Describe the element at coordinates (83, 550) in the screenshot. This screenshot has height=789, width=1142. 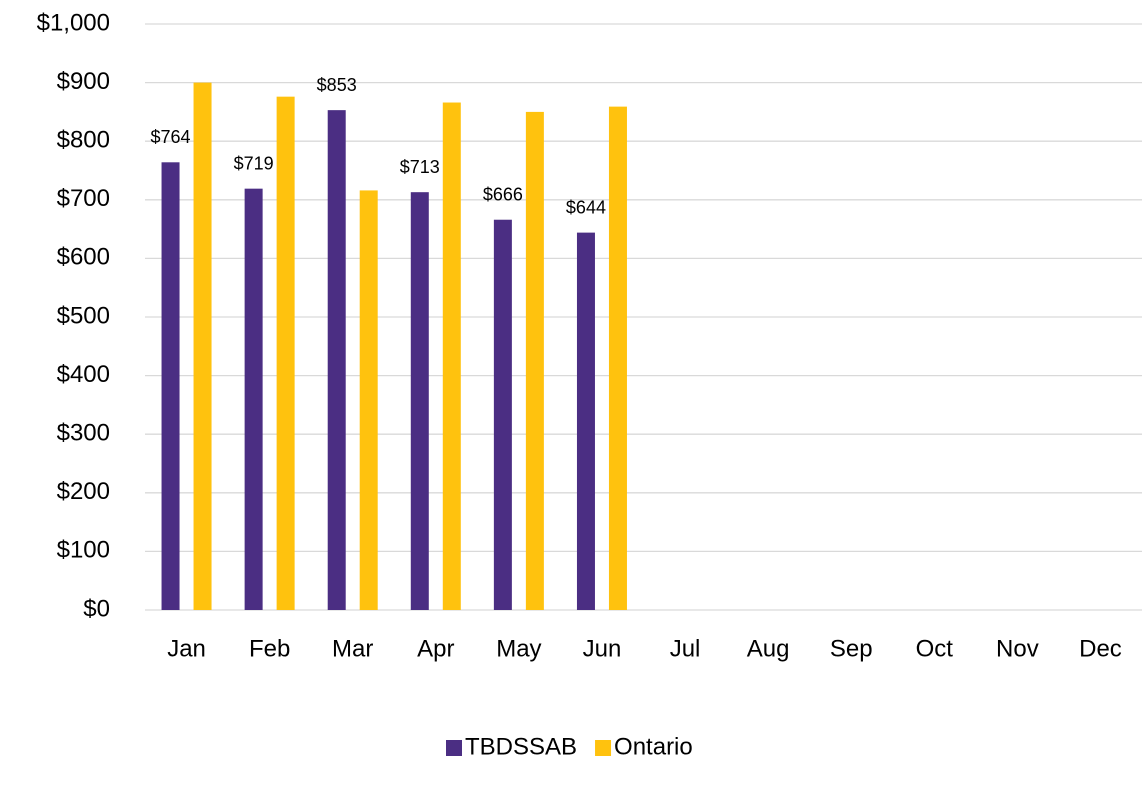
I see `y-tick-label: $100` at that location.